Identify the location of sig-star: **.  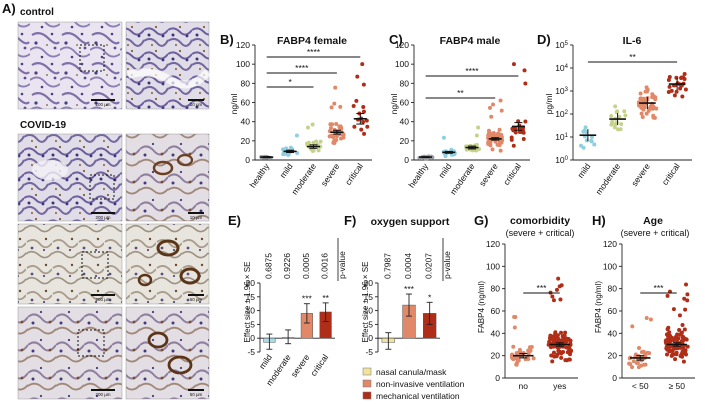
(325, 298).